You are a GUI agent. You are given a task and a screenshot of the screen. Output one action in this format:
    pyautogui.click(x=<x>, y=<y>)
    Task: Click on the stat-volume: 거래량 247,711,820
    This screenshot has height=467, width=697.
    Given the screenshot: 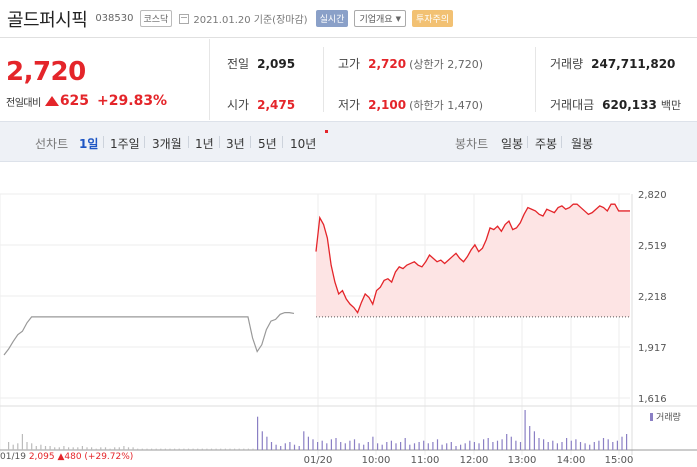 What is the action you would take?
    pyautogui.click(x=612, y=63)
    